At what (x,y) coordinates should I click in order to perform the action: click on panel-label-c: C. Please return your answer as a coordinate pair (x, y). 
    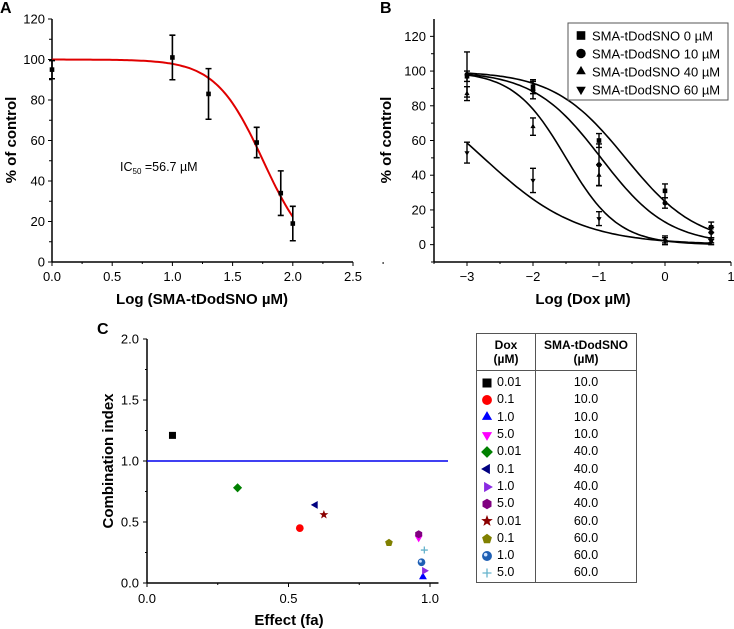
    Looking at the image, I should click on (103, 329).